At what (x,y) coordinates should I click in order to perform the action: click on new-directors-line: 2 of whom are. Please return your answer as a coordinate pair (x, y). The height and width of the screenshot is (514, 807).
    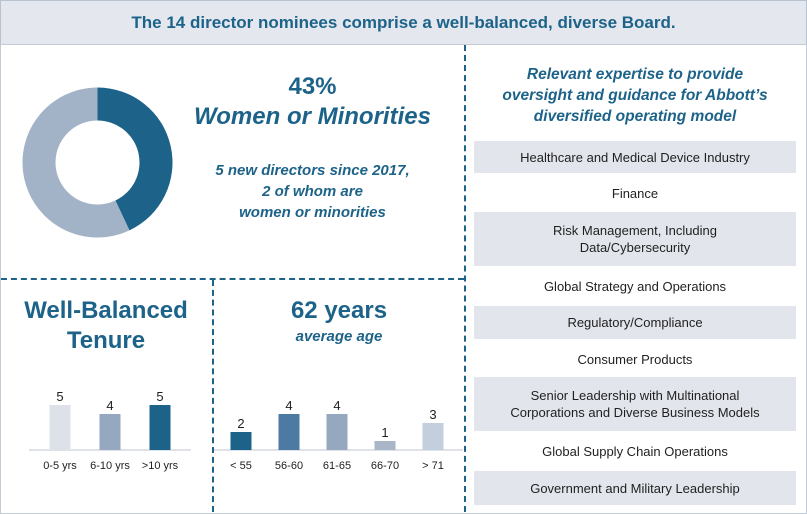
    Looking at the image, I should click on (312, 191).